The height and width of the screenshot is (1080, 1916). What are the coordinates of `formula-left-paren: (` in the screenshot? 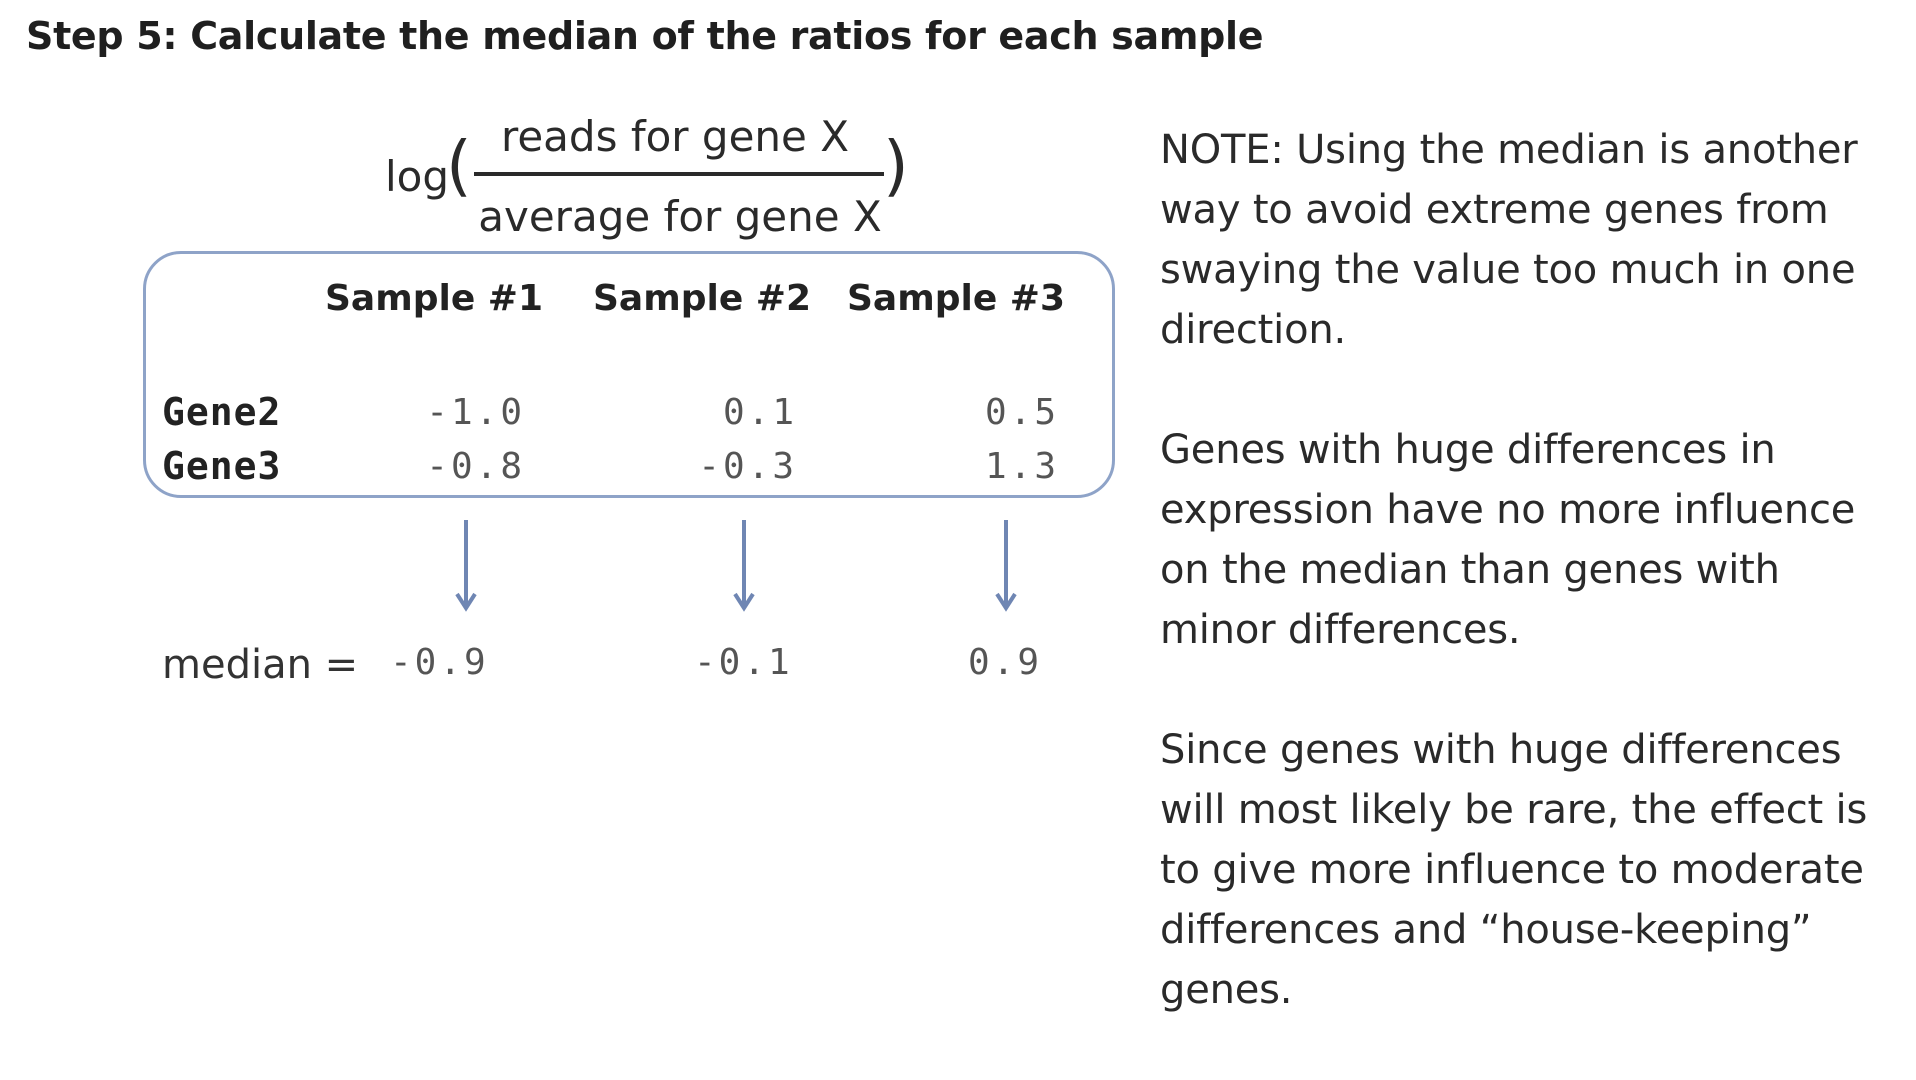 It's located at (459, 165).